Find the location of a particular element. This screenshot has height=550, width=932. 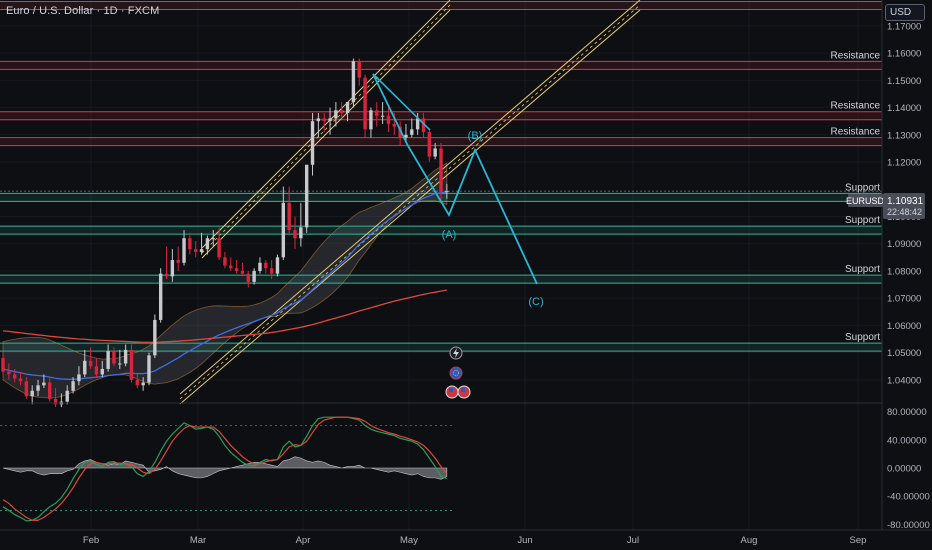

wave-label-a: (A) is located at coordinates (449, 235).